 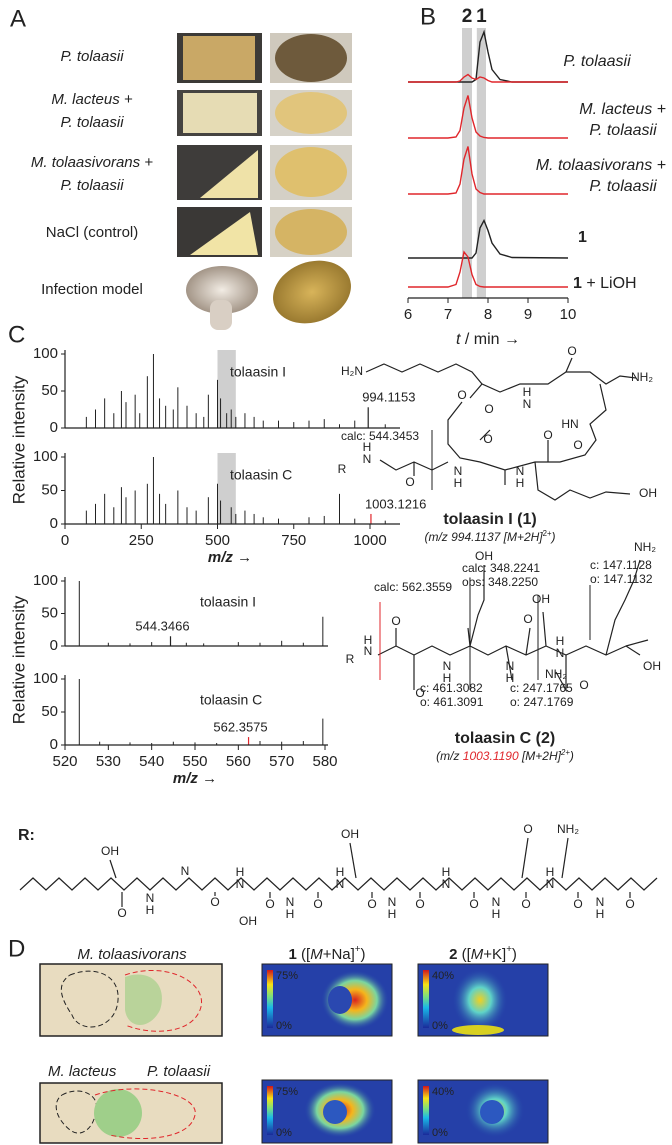 I want to click on text-part: ([, so click(x=464, y=954).